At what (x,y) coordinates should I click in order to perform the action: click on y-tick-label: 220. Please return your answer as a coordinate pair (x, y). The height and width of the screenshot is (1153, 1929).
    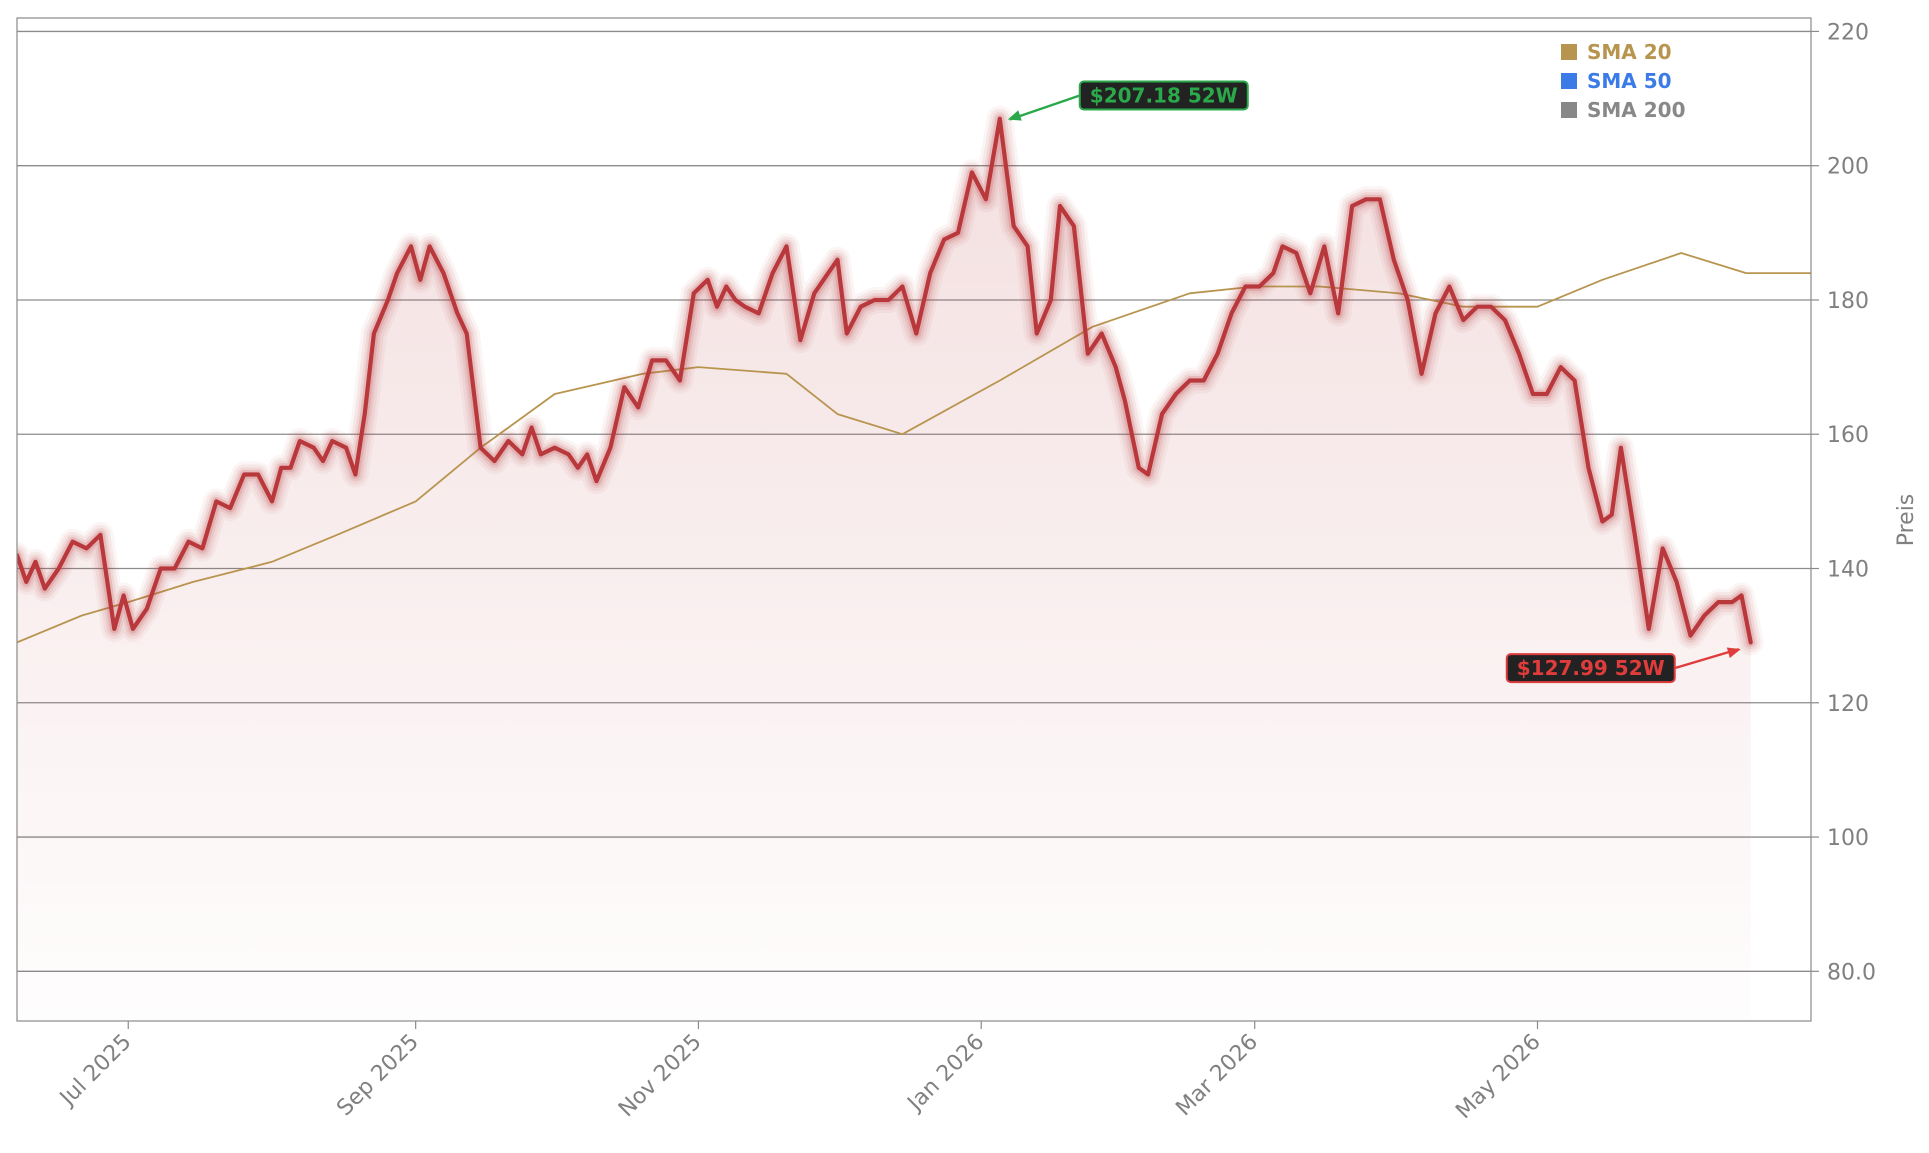
    Looking at the image, I should click on (1848, 32).